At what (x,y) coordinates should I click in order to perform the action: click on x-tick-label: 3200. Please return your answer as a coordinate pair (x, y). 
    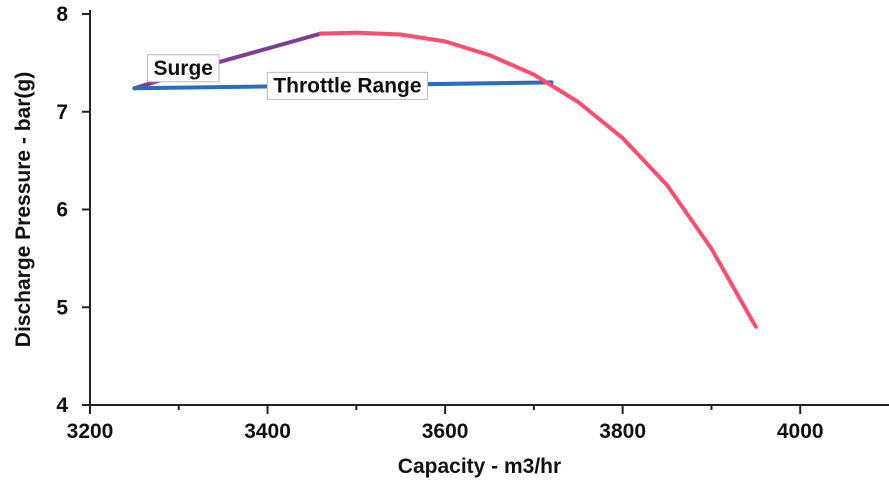
    Looking at the image, I should click on (90, 431).